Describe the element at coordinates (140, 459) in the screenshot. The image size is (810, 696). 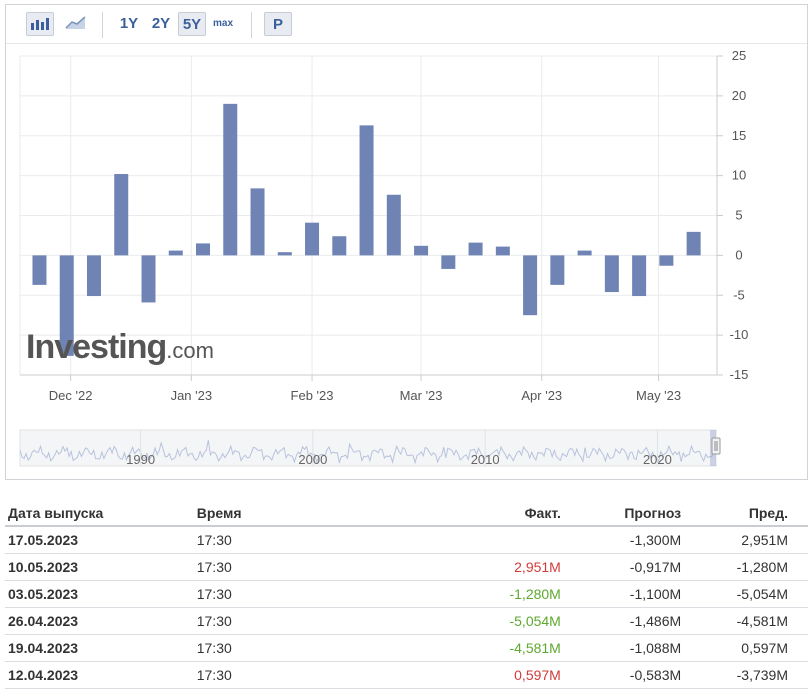
I see `navigator-label: 1990` at that location.